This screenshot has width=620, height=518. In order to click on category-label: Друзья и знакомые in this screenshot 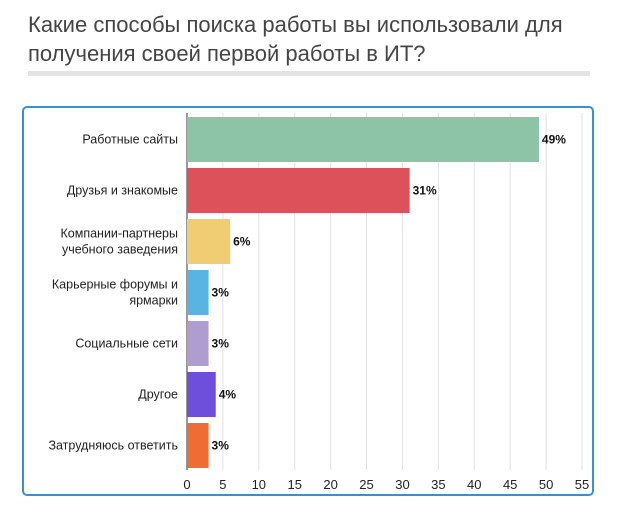, I will do `click(122, 191)`.